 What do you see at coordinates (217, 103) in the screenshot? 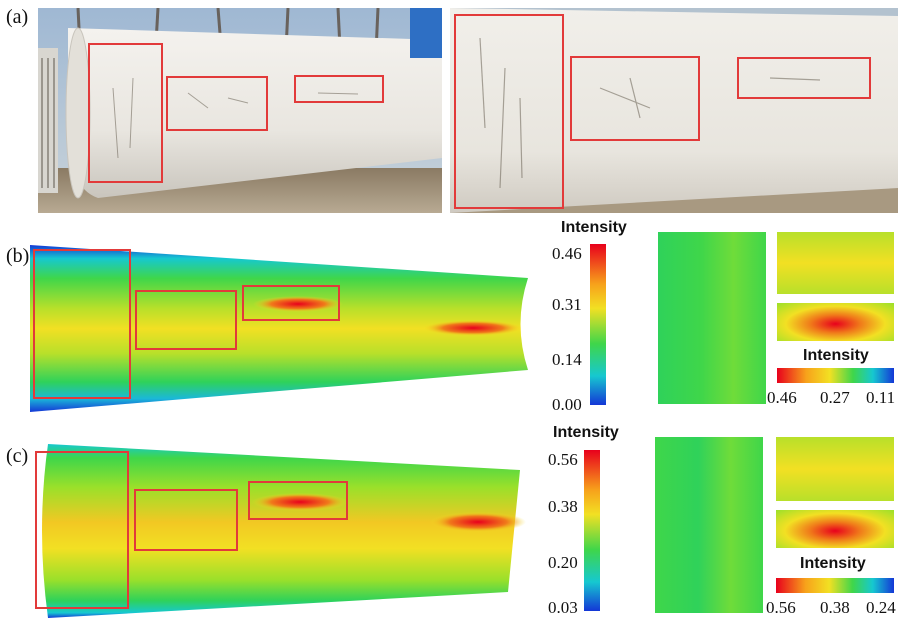
I see `highlight-box-middle` at bounding box center [217, 103].